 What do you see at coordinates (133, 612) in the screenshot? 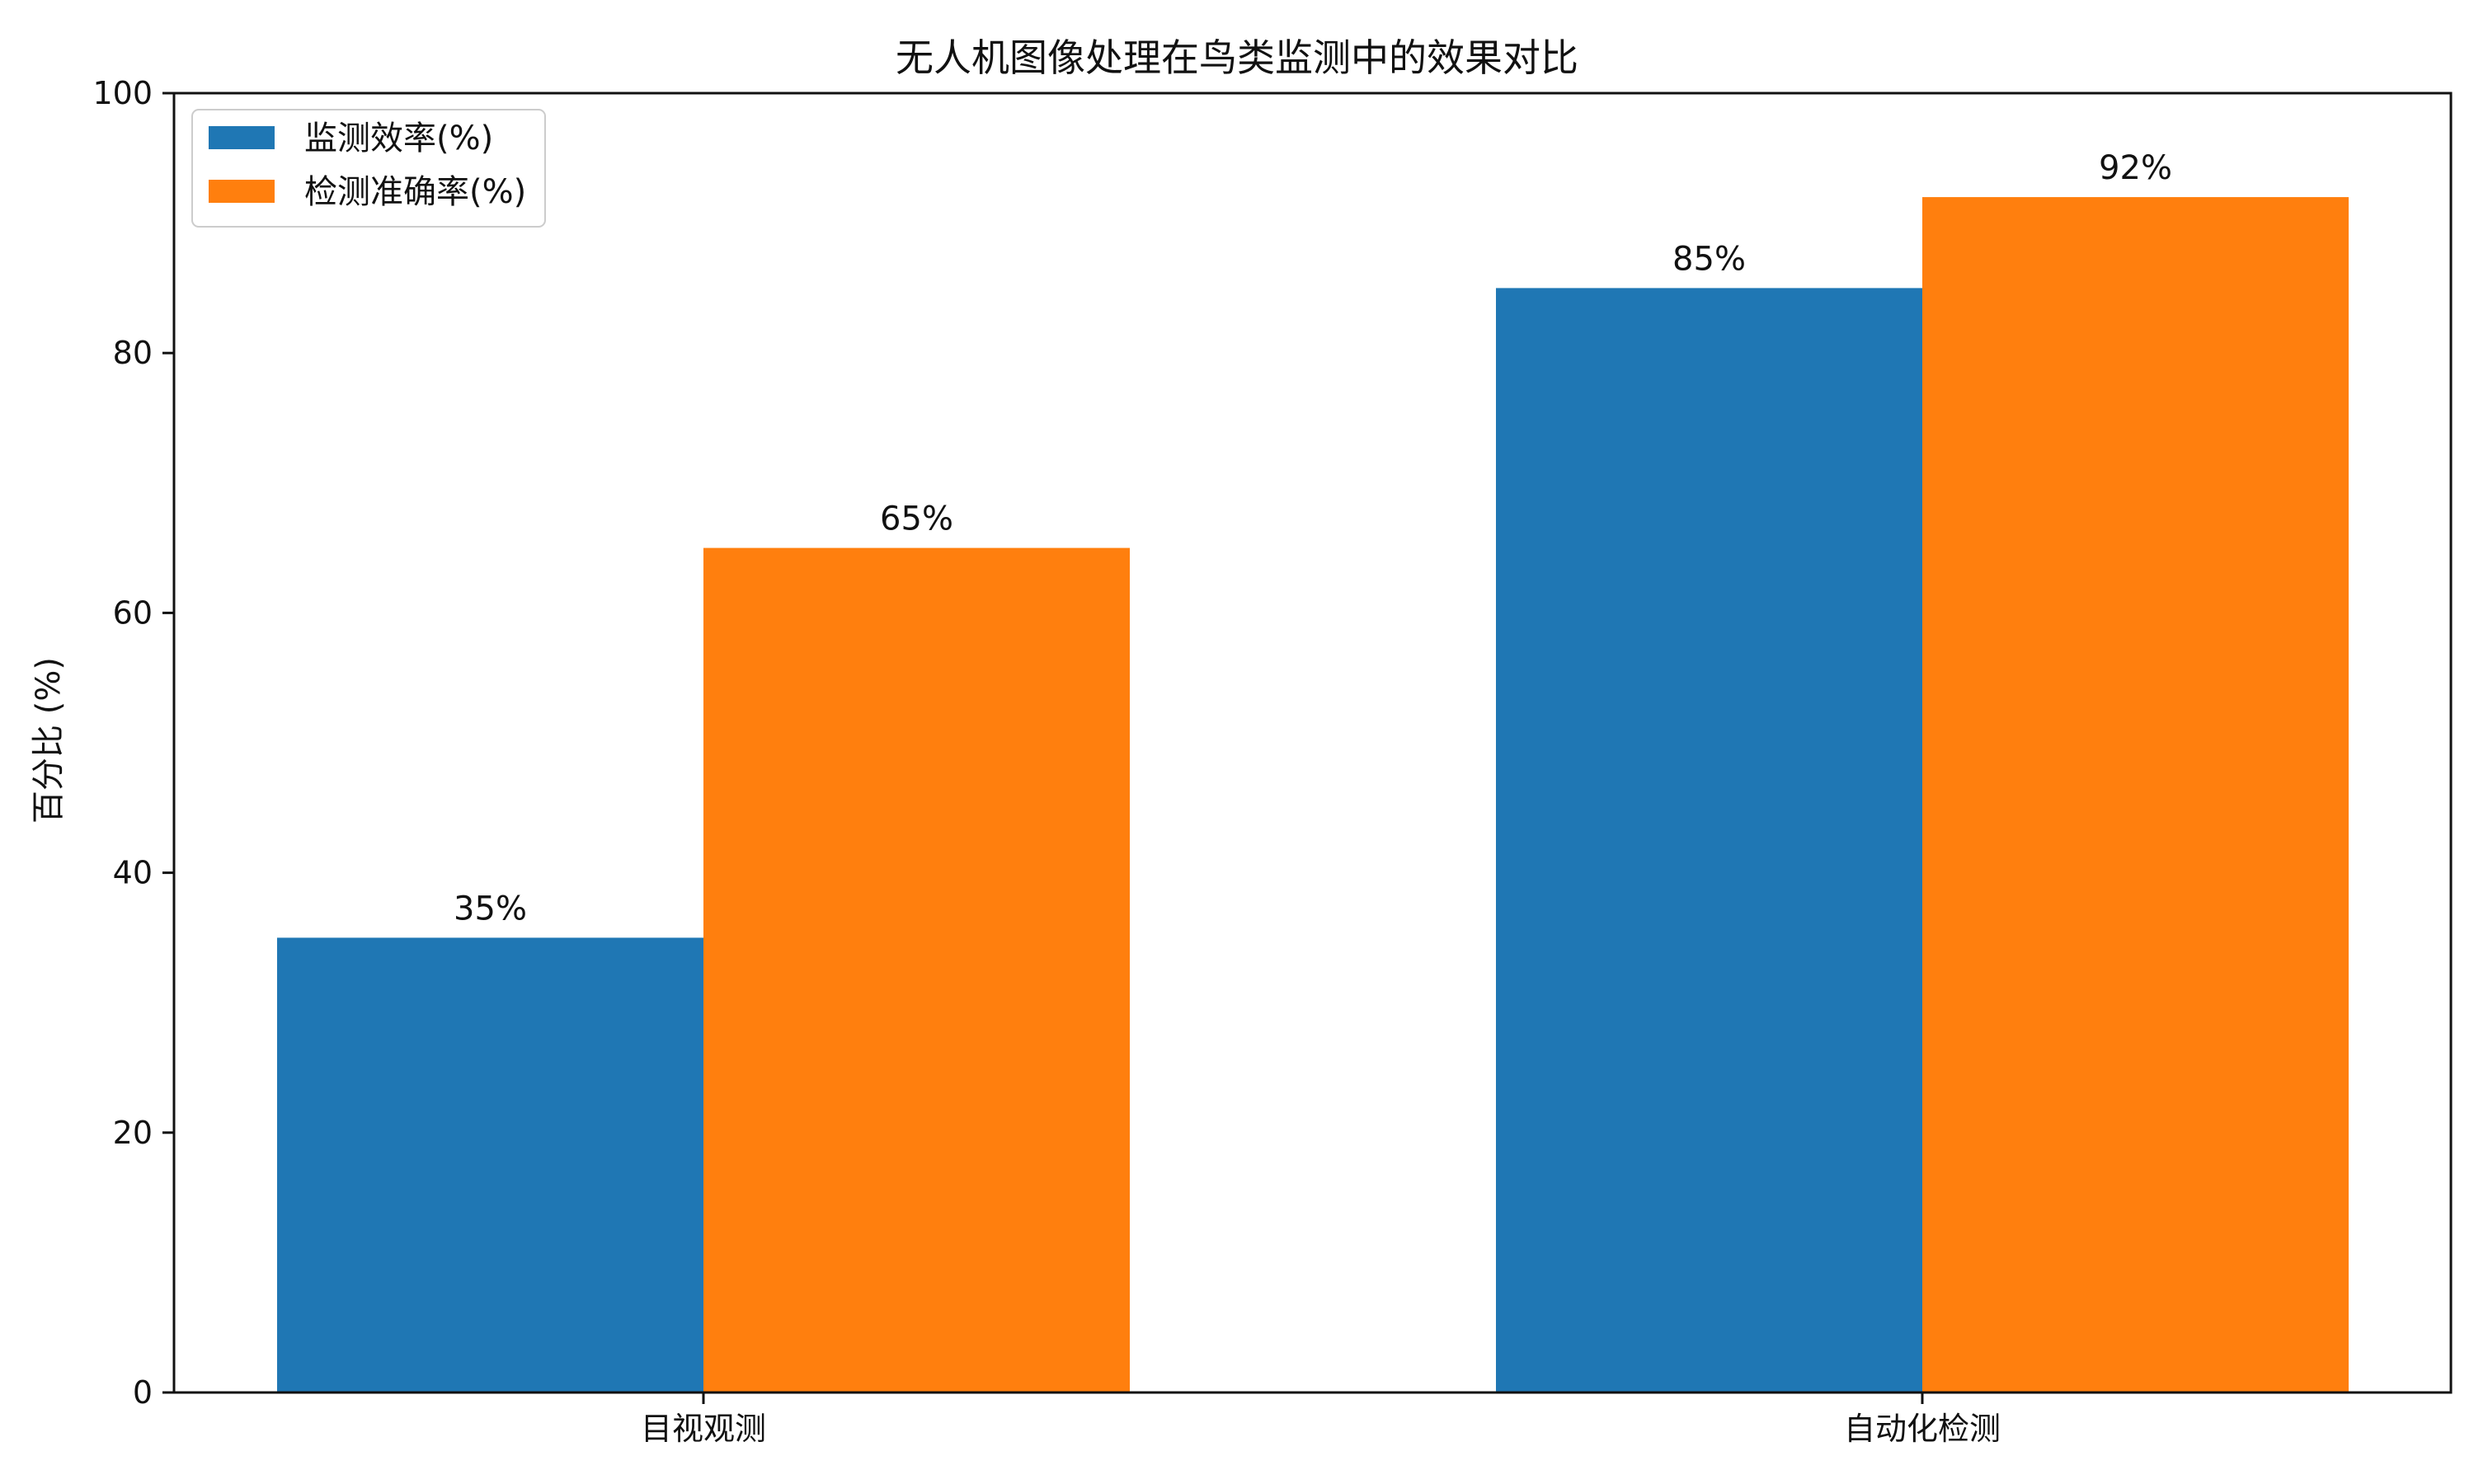
I see `y-tick-label: 60` at bounding box center [133, 612].